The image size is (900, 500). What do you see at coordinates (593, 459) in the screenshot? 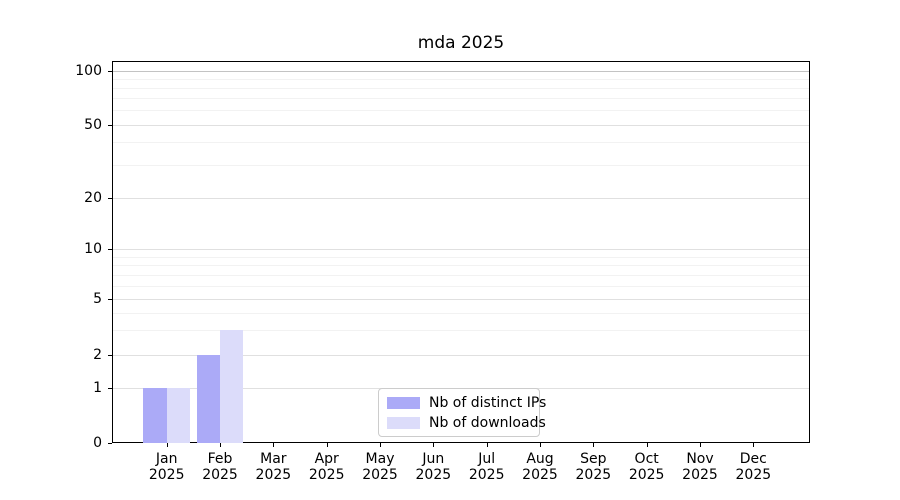
I see `x-tick-month: Sep` at bounding box center [593, 459].